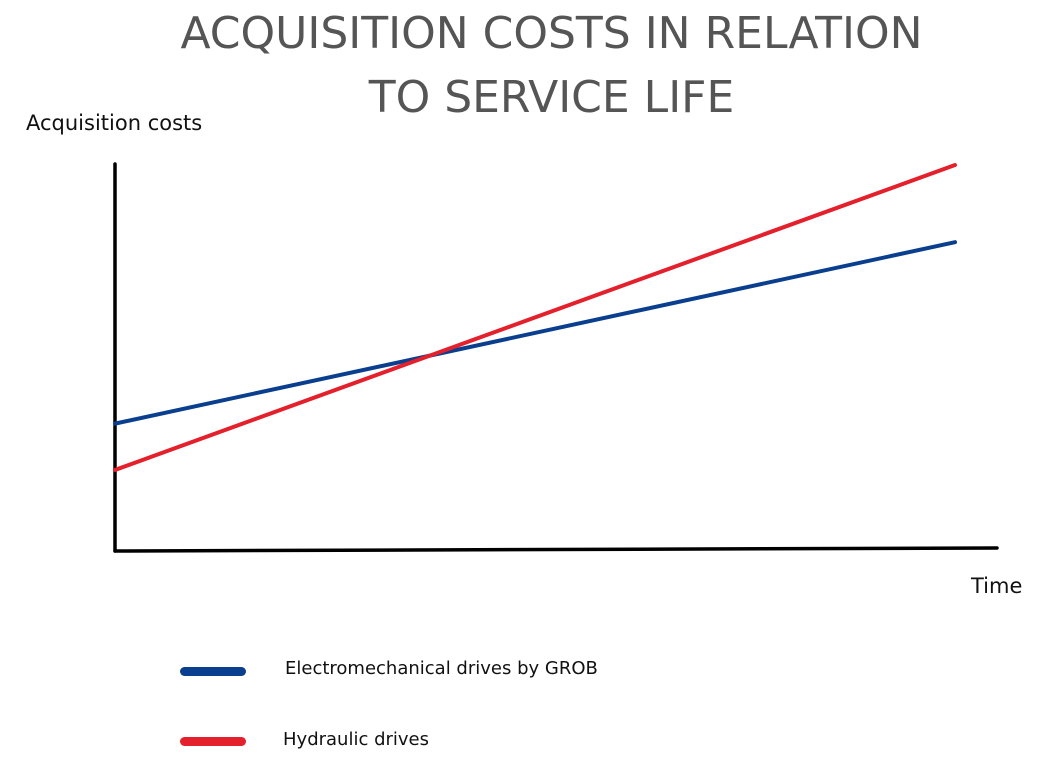 This screenshot has width=1045, height=777. What do you see at coordinates (997, 586) in the screenshot?
I see `x-axis-label: Time` at bounding box center [997, 586].